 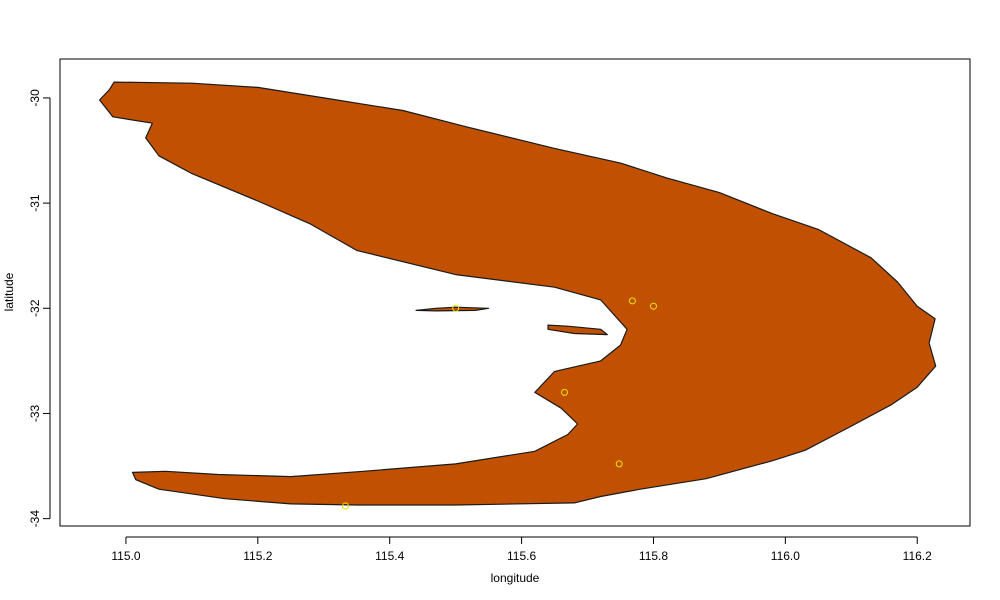 What do you see at coordinates (917, 556) in the screenshot?
I see `x-tick-label-7: 116.2` at bounding box center [917, 556].